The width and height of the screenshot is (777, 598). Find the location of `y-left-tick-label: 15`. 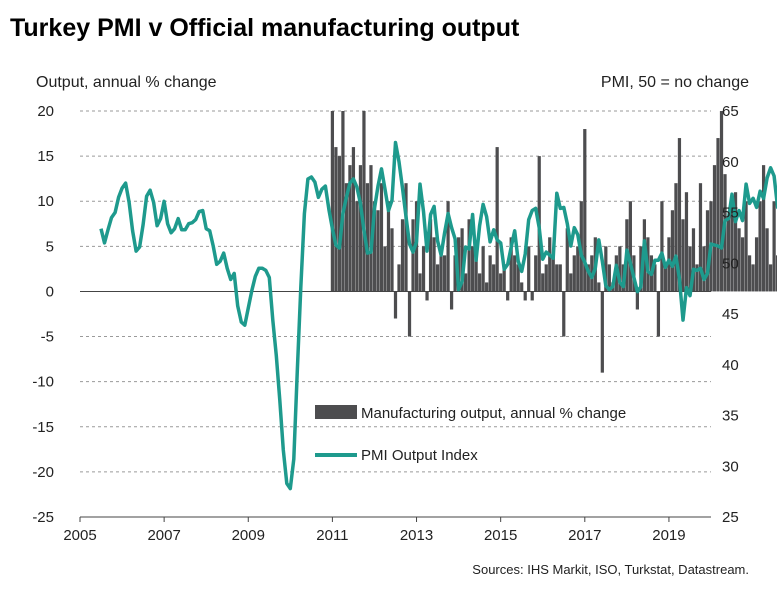

y-left-tick-label: 15 is located at coordinates (45, 156).